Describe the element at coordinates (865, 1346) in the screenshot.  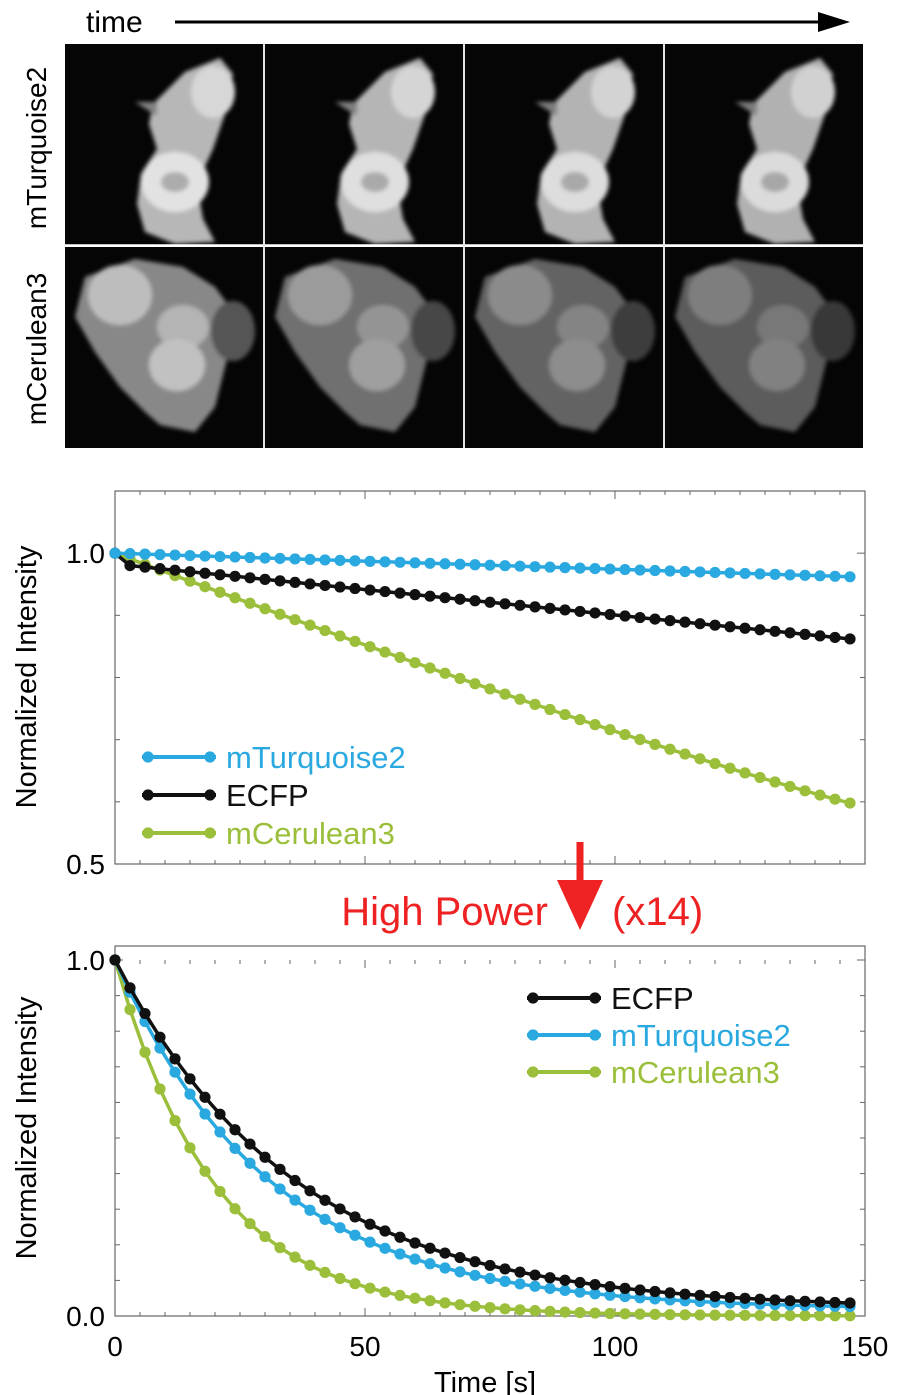
I see `x-tick-label: 150` at that location.